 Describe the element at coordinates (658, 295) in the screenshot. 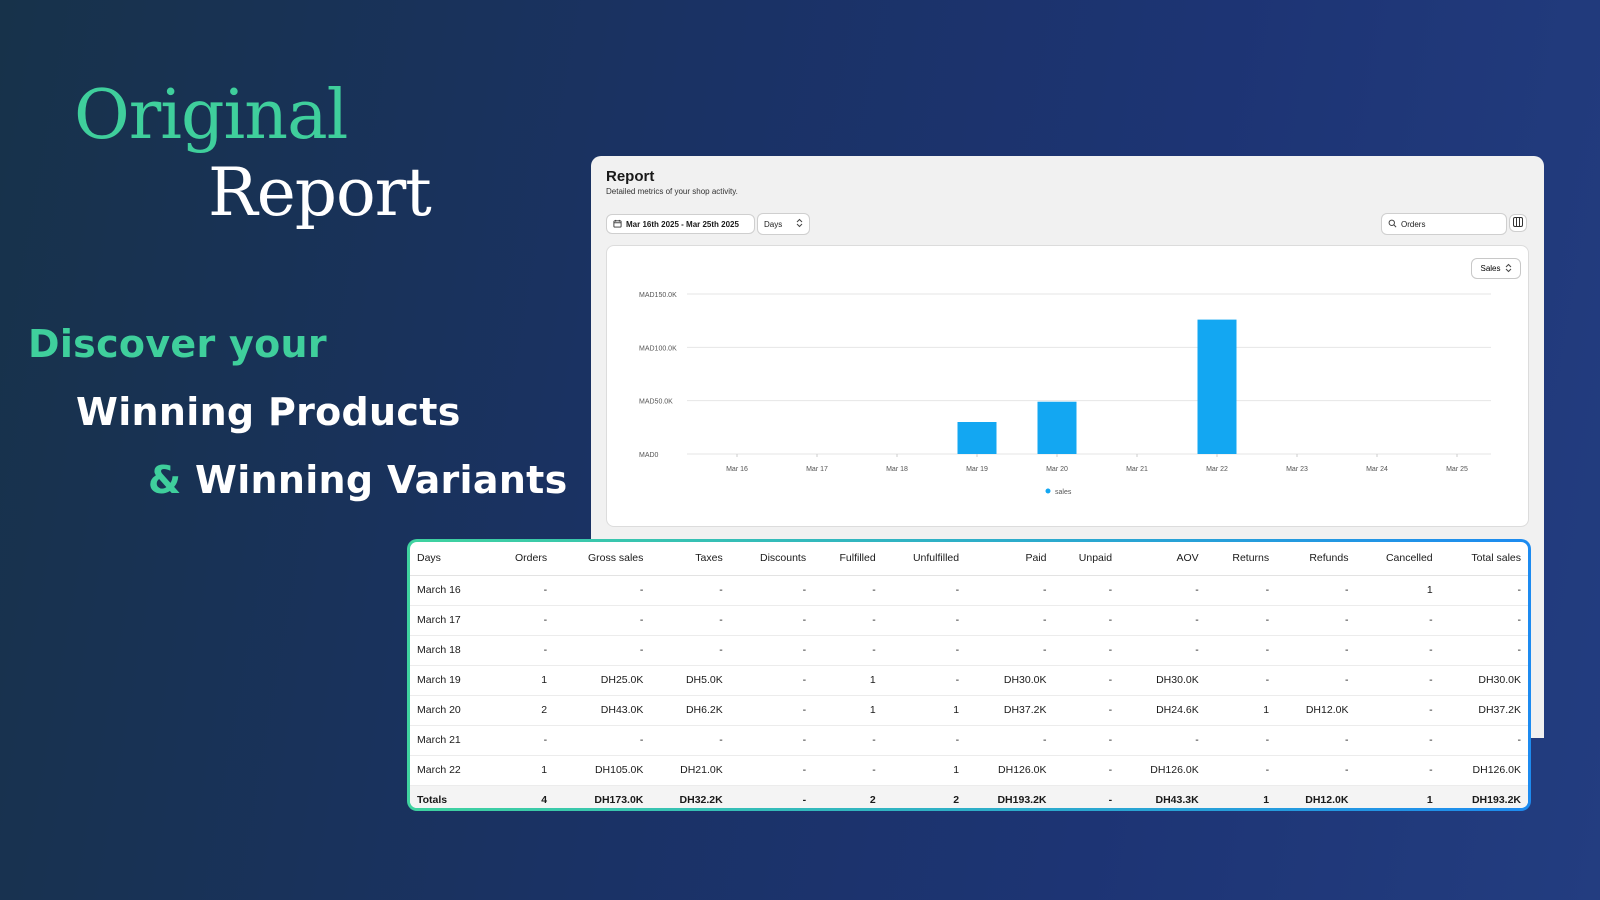

I see `y-tick-label: MAD150.0K` at that location.